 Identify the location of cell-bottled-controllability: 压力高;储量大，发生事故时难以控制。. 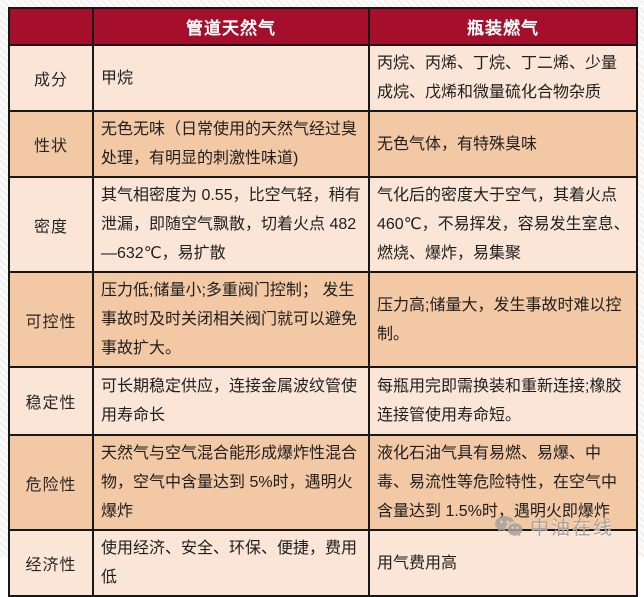
(503, 319).